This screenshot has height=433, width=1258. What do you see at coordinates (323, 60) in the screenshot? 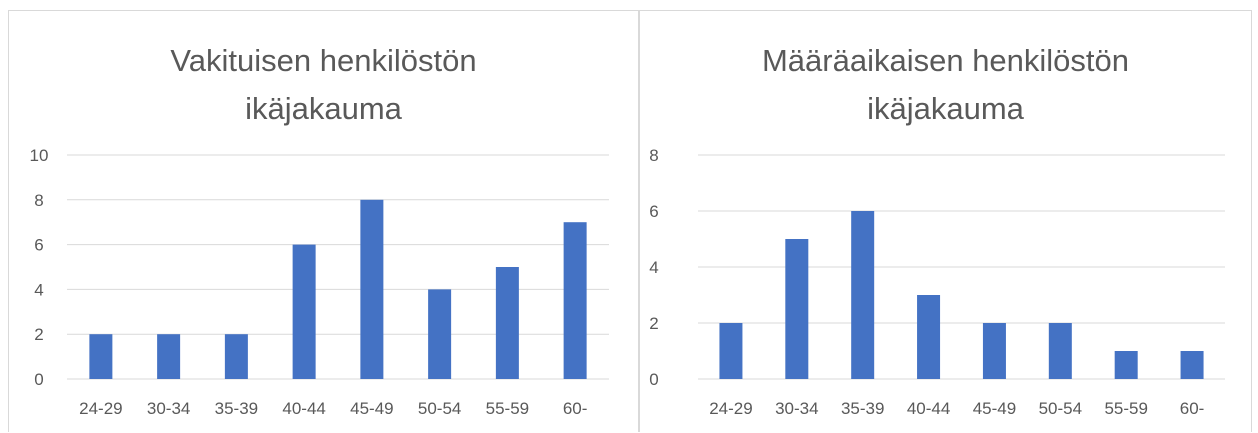
I see `chart-title-line-1: Vakituisen henkilöstön` at bounding box center [323, 60].